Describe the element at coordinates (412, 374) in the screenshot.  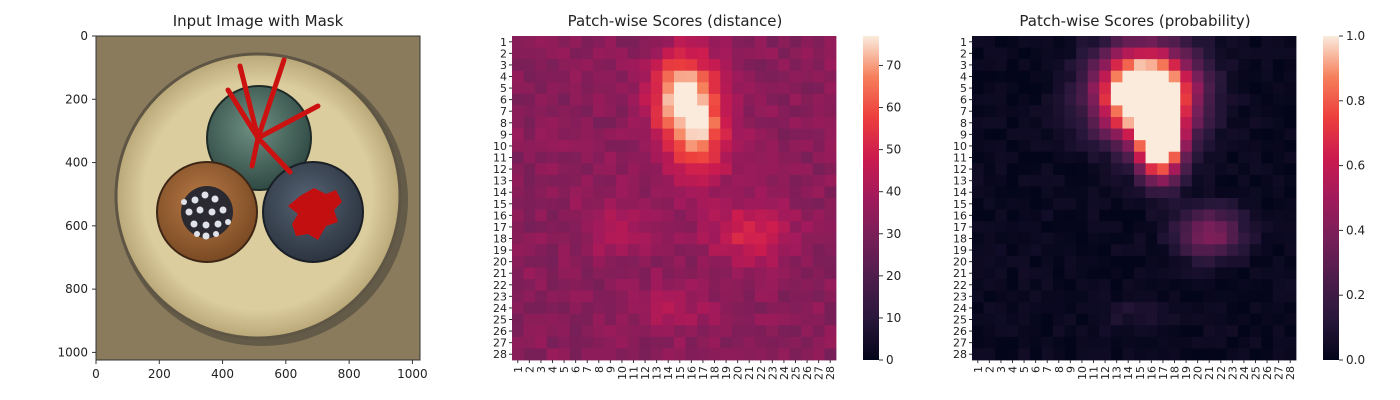
I see `x-tick-label: 1000` at that location.